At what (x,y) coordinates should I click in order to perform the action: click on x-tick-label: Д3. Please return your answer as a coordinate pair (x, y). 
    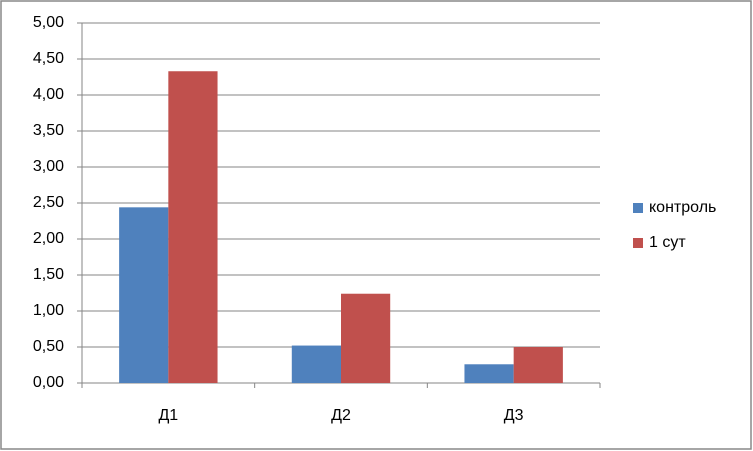
    Looking at the image, I should click on (514, 415).